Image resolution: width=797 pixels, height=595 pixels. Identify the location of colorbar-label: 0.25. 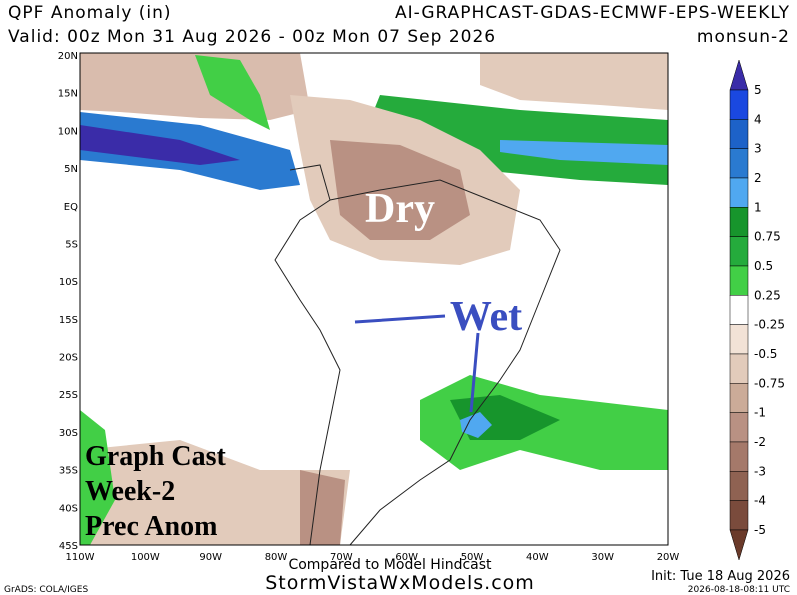
(767, 295).